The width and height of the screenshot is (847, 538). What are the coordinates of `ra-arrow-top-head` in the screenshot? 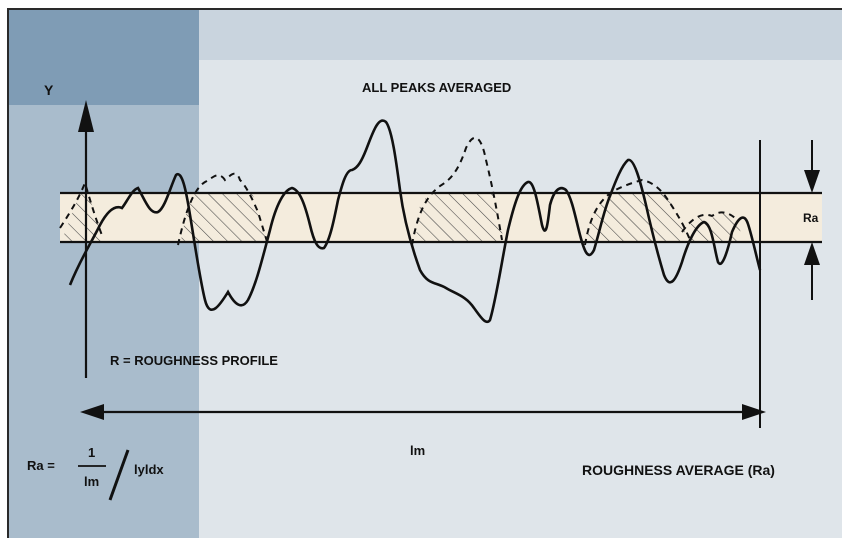 It's located at (812, 181).